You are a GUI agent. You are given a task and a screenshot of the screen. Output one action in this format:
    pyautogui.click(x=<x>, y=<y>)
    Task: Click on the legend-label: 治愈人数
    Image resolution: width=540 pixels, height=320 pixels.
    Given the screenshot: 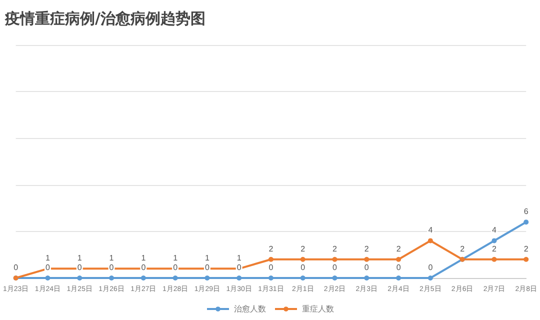 What is the action you would take?
    pyautogui.click(x=250, y=309)
    